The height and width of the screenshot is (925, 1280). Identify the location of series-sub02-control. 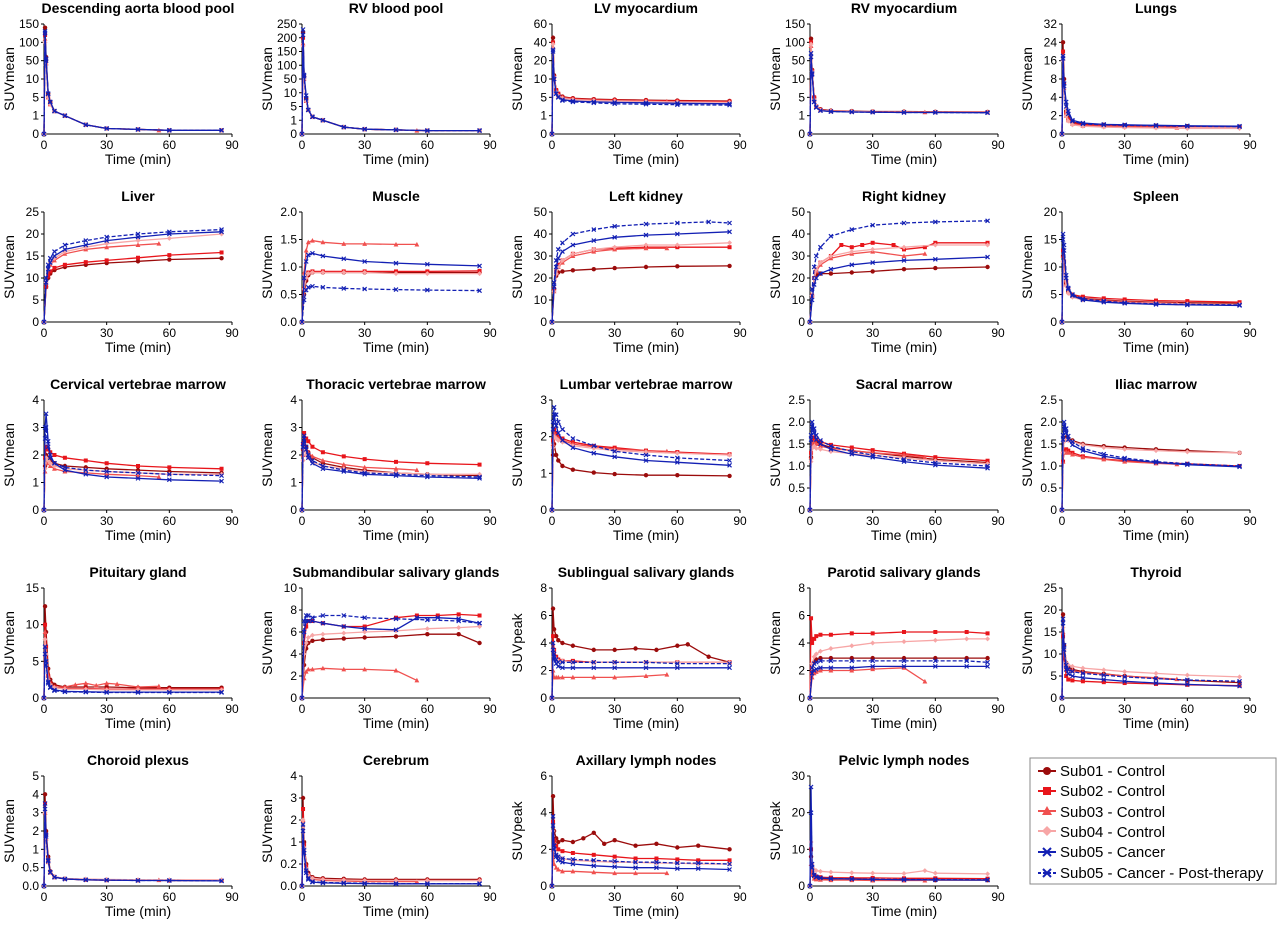
(899, 282).